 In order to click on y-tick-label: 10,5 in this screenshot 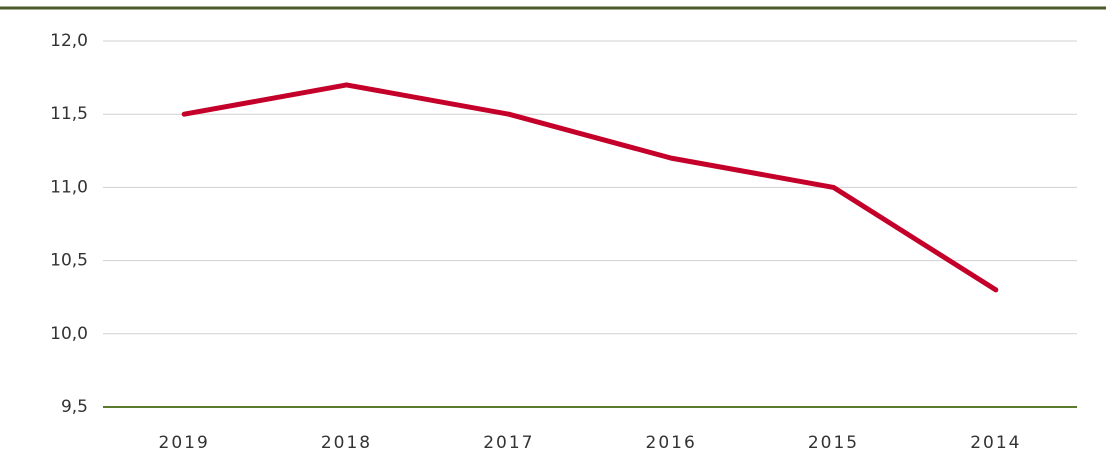, I will do `click(69, 261)`.